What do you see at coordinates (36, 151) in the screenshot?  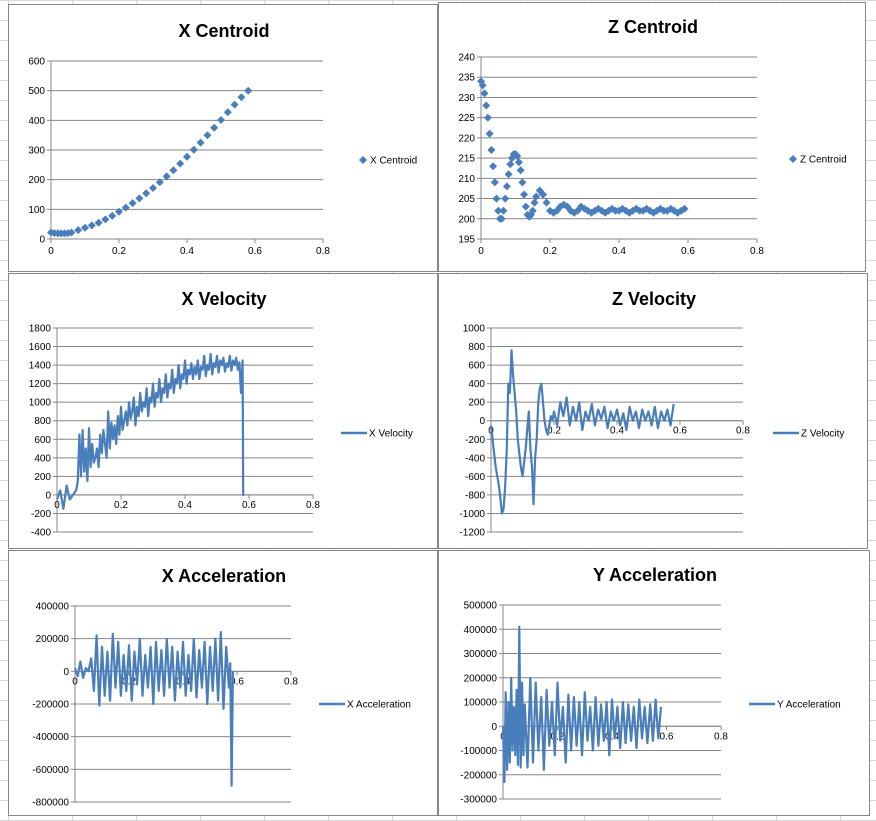 I see `y-tick-label: 300` at bounding box center [36, 151].